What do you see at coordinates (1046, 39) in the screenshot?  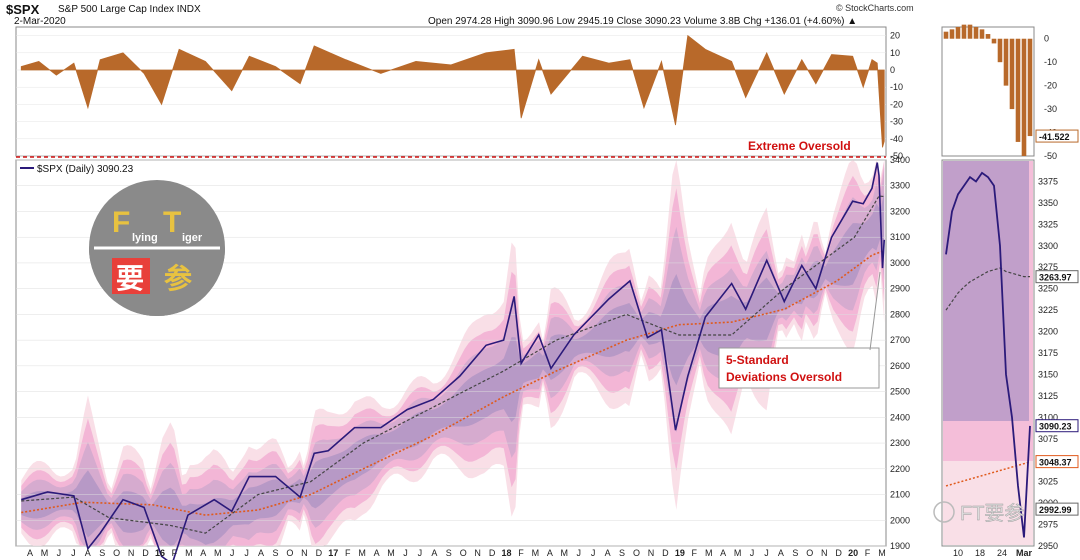 I see `zoom-oscillator-tick-label: 0` at bounding box center [1046, 39].